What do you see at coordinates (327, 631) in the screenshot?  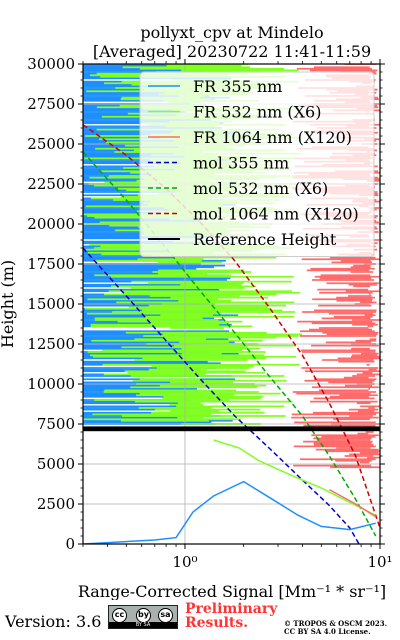 I see `copyright-line2: CC BY SA 4.0 License.` at bounding box center [327, 631].